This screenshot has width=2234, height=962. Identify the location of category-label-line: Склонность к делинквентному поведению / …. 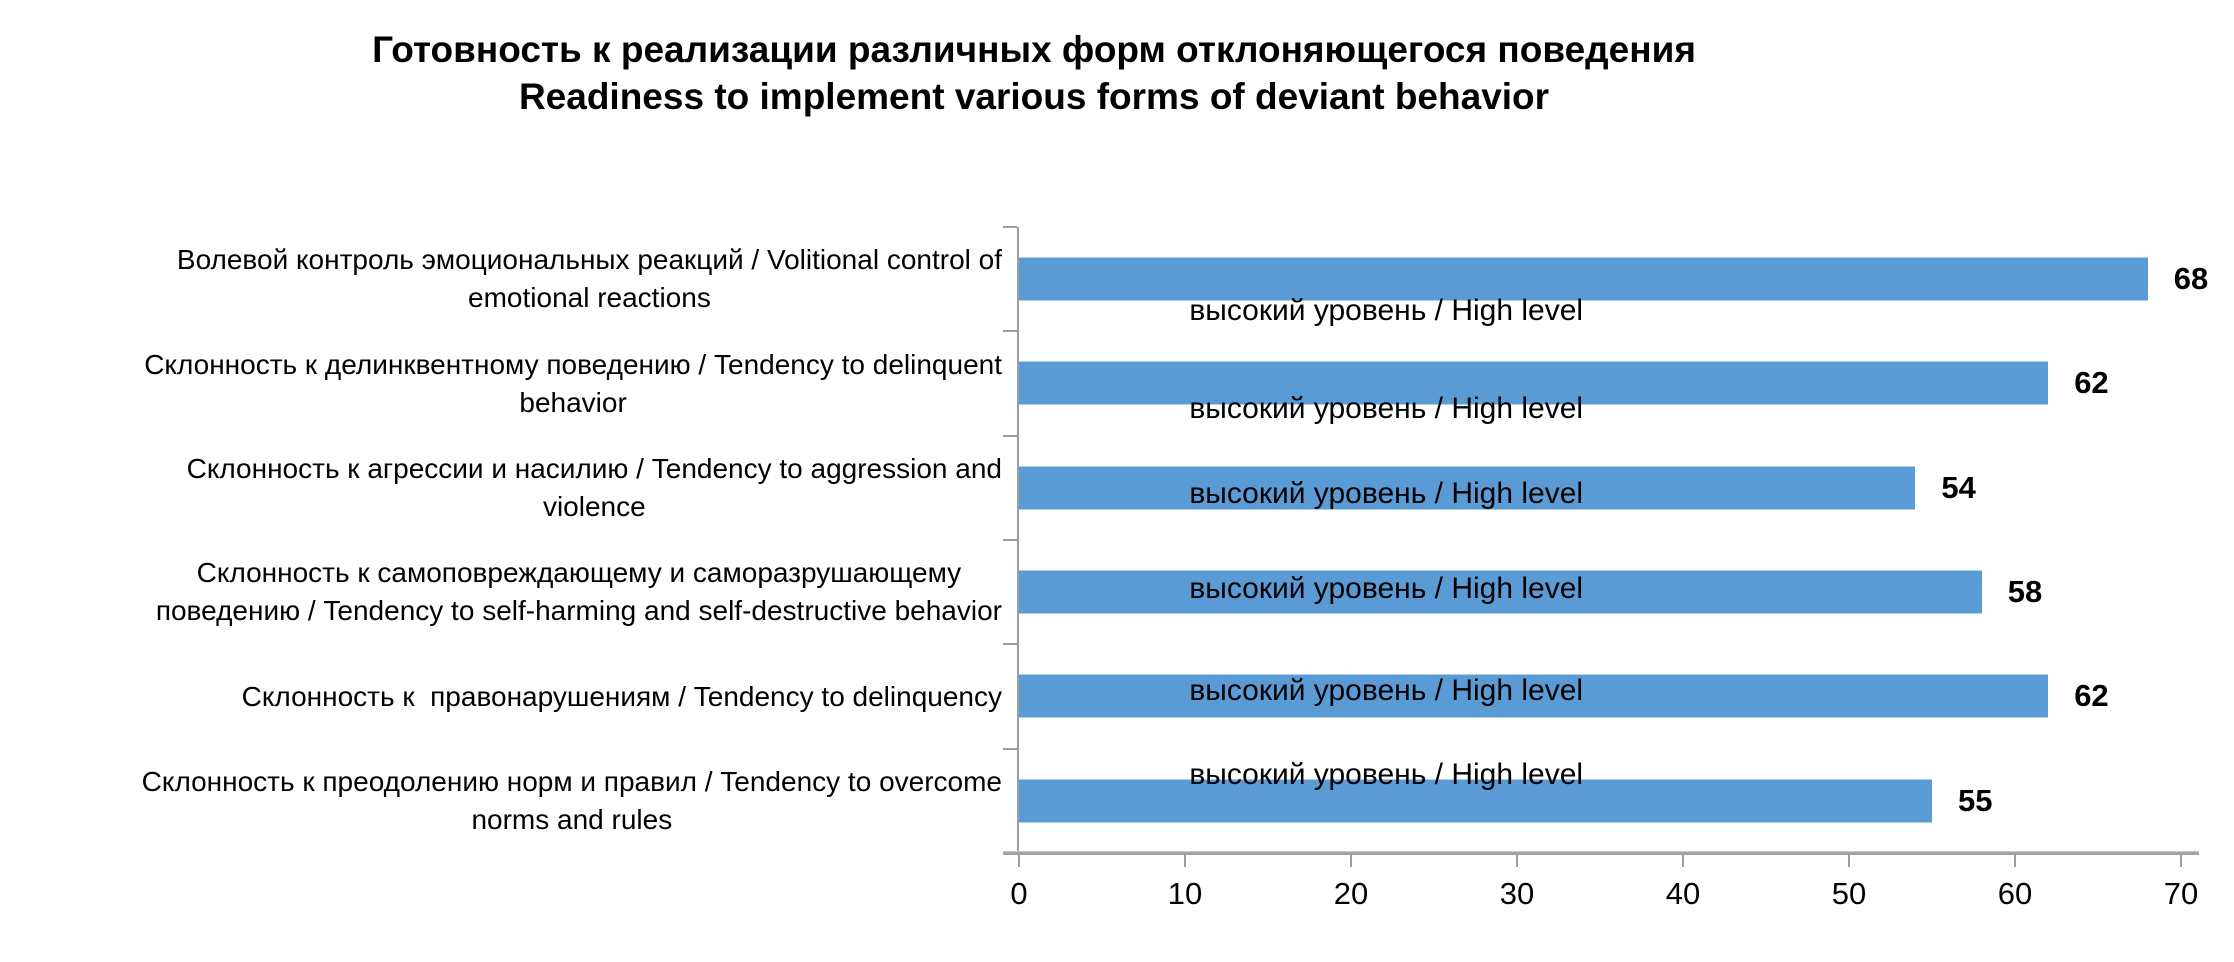
(573, 364).